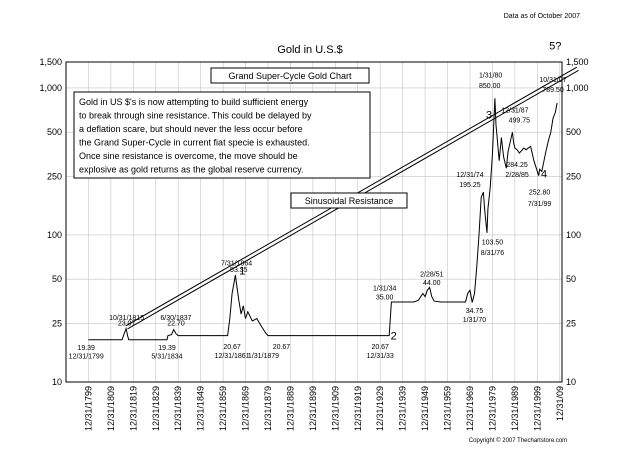 The height and width of the screenshot is (476, 620). I want to click on x-tick-label: 12/31/1929, so click(380, 408).